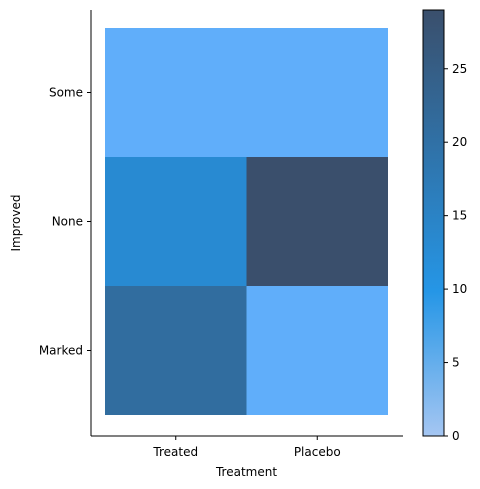  What do you see at coordinates (456, 363) in the screenshot?
I see `colorbar-tick-label-5: 5` at bounding box center [456, 363].